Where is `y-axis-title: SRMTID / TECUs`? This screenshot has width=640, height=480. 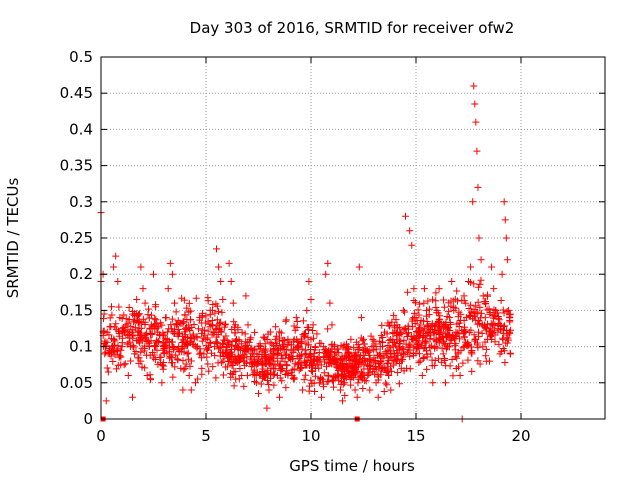 y-axis-title: SRMTID / TECUs is located at coordinates (13, 238).